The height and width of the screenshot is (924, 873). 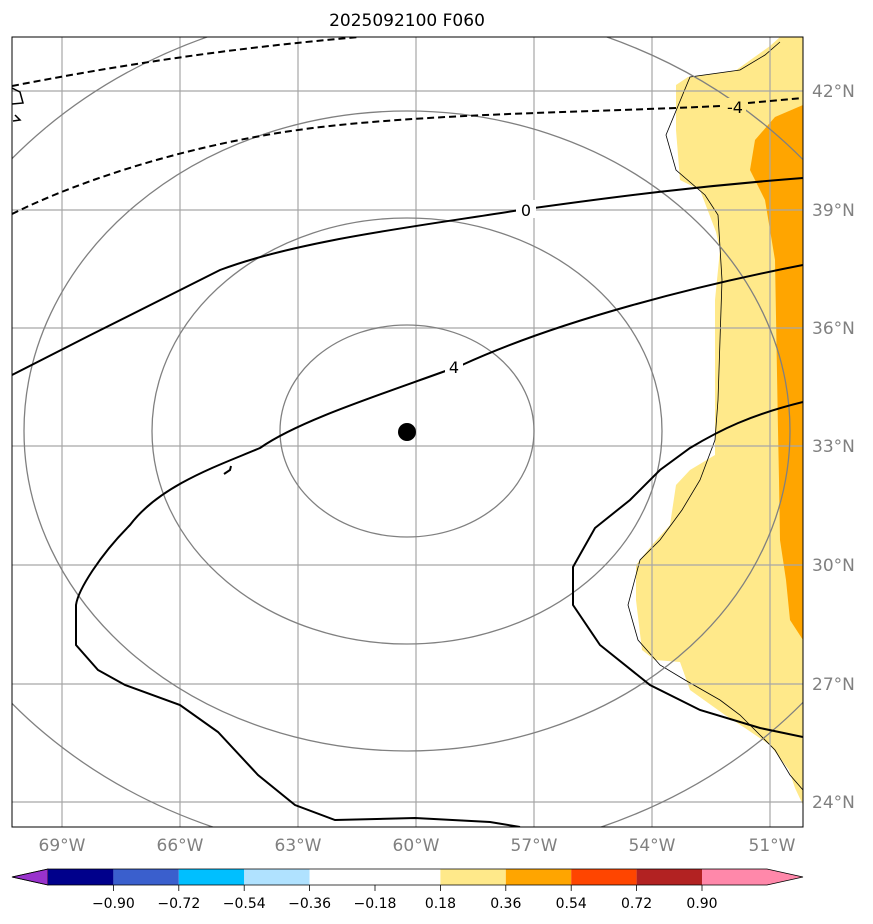 I want to click on shading-orange-region, so click(x=776, y=372).